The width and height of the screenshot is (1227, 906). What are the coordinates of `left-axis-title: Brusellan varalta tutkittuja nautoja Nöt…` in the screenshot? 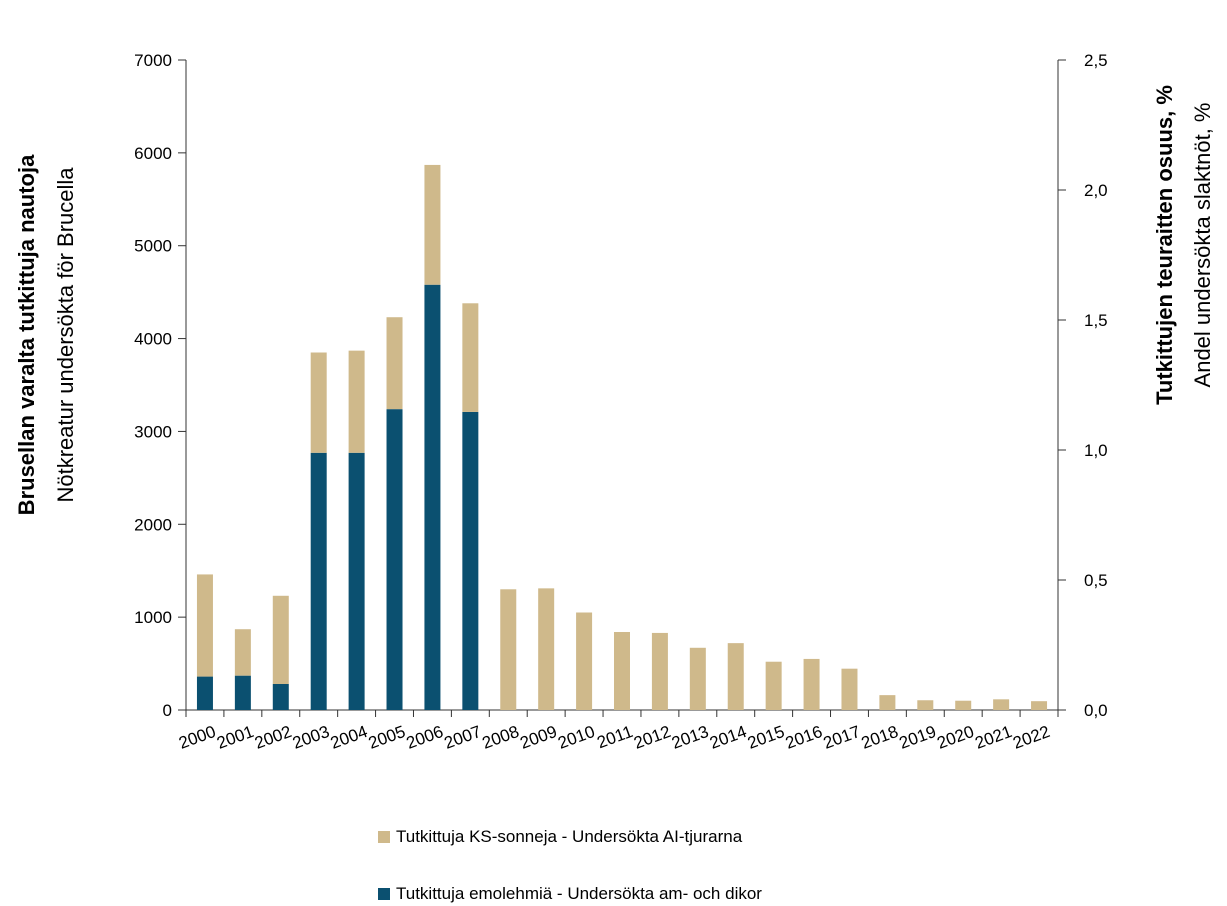 It's located at (46, 334).